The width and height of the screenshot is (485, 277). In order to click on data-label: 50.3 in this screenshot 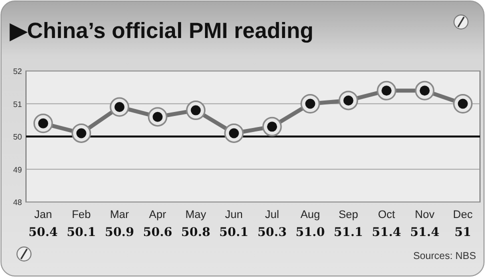, I will do `click(272, 232)`.